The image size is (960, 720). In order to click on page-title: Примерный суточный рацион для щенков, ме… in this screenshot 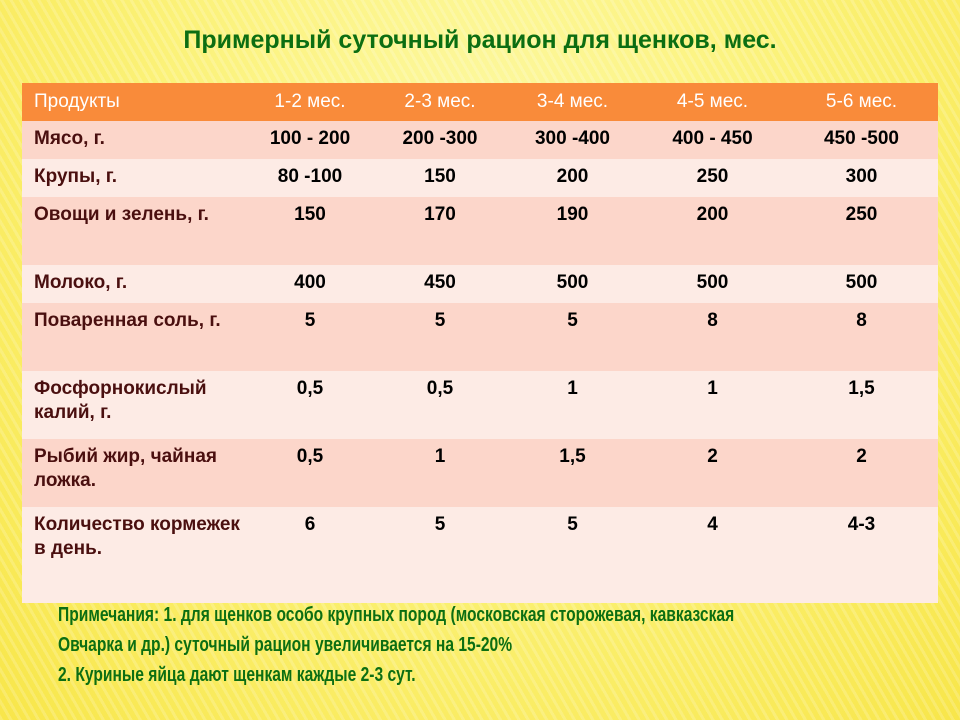, I will do `click(480, 40)`.